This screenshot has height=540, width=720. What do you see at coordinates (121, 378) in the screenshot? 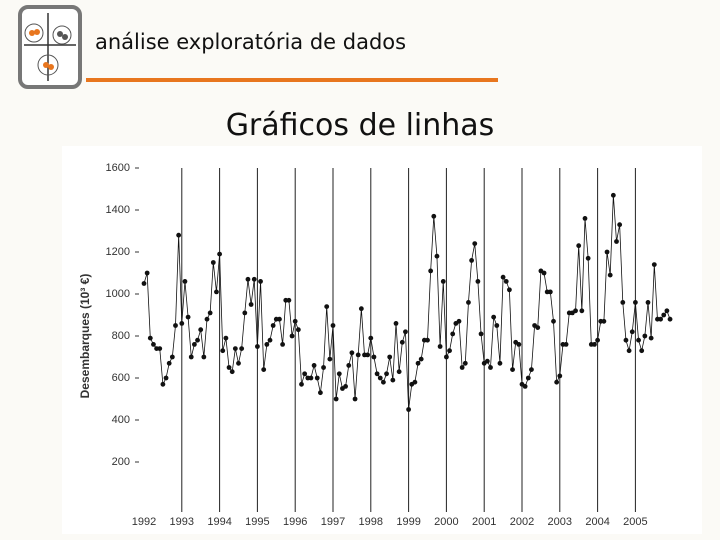
I see `y-tick-label: 600` at bounding box center [121, 378].